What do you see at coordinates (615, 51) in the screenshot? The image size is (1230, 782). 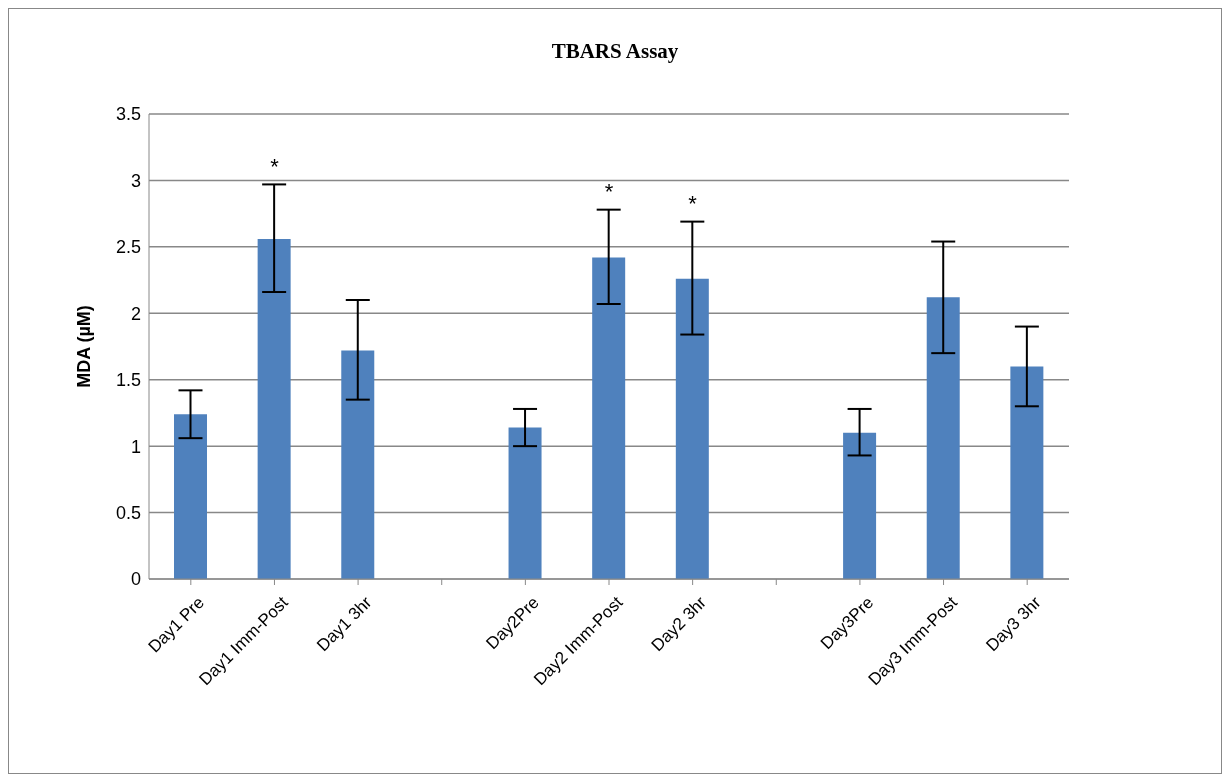 I see `chart-title: TBARS Assay` at bounding box center [615, 51].